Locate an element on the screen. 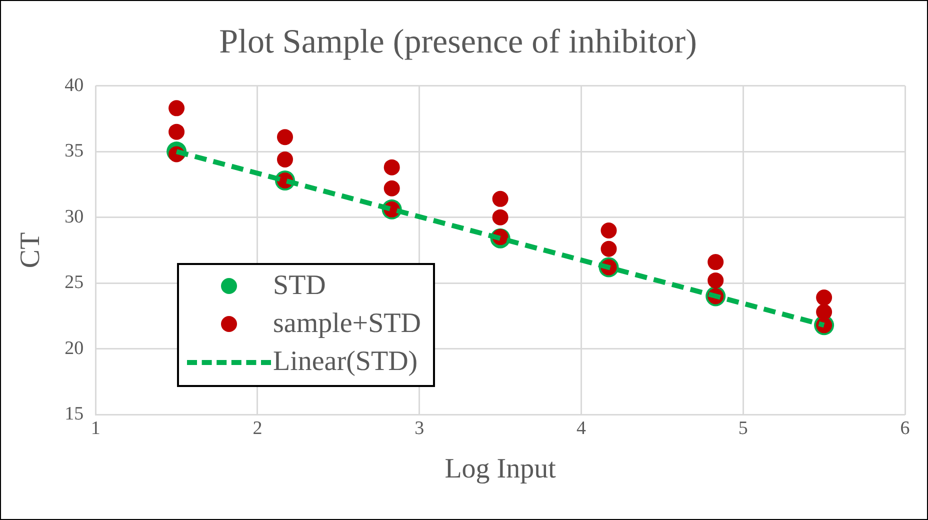 Image resolution: width=928 pixels, height=520 pixels. y-tick-label: 25 is located at coordinates (74, 283).